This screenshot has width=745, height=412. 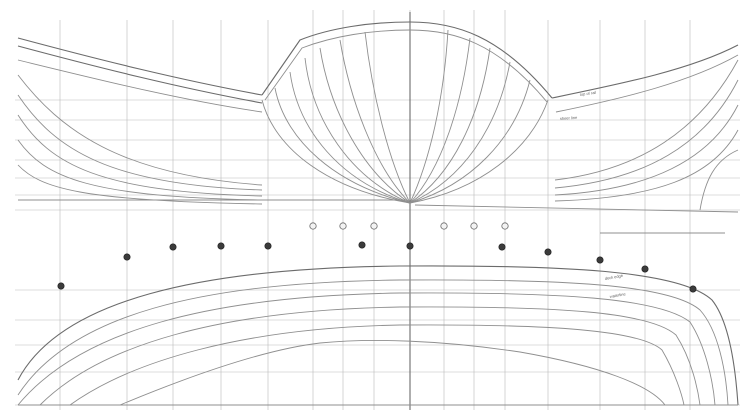 I want to click on body-plan-aft, so click(x=336, y=117).